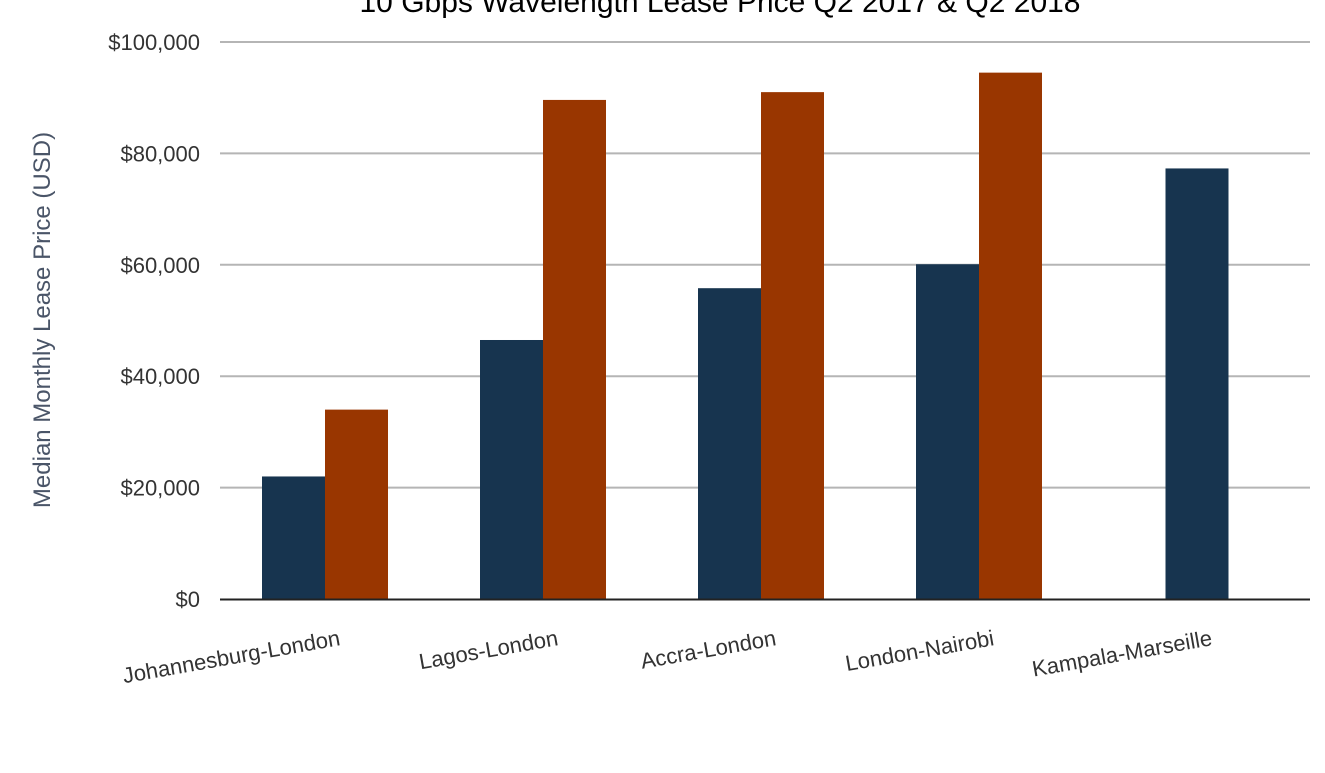  I want to click on y-tick-label: $100,000, so click(154, 42).